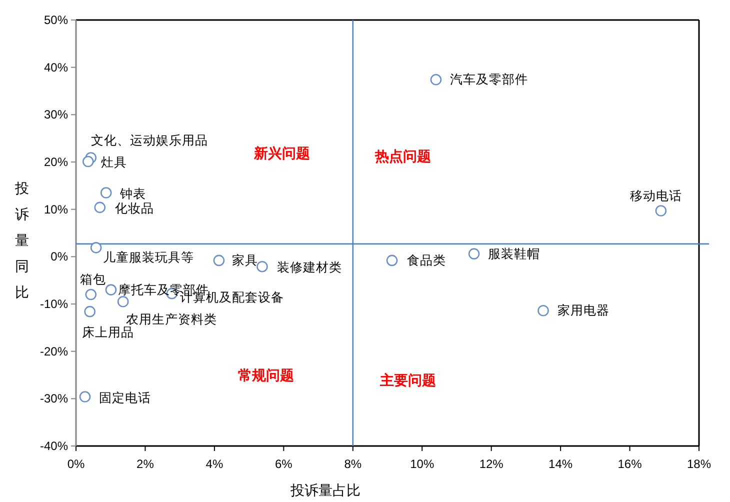 This screenshot has width=730, height=502. I want to click on y-tick-label: -40%, so click(54, 446).